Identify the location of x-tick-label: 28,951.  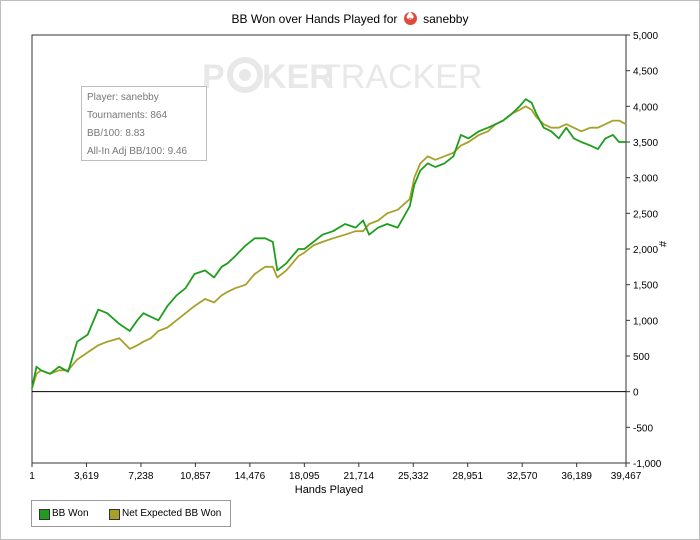
(467, 476).